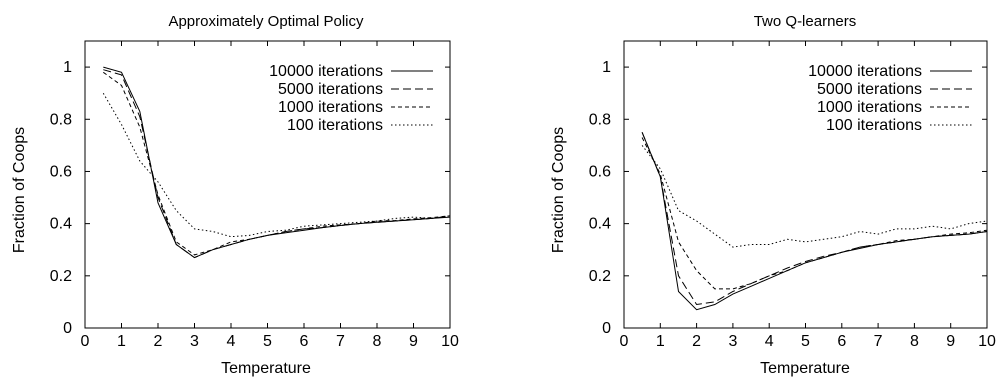 The height and width of the screenshot is (379, 1002). Describe the element at coordinates (624, 341) in the screenshot. I see `right-chart-x-tick-label: 0` at that location.